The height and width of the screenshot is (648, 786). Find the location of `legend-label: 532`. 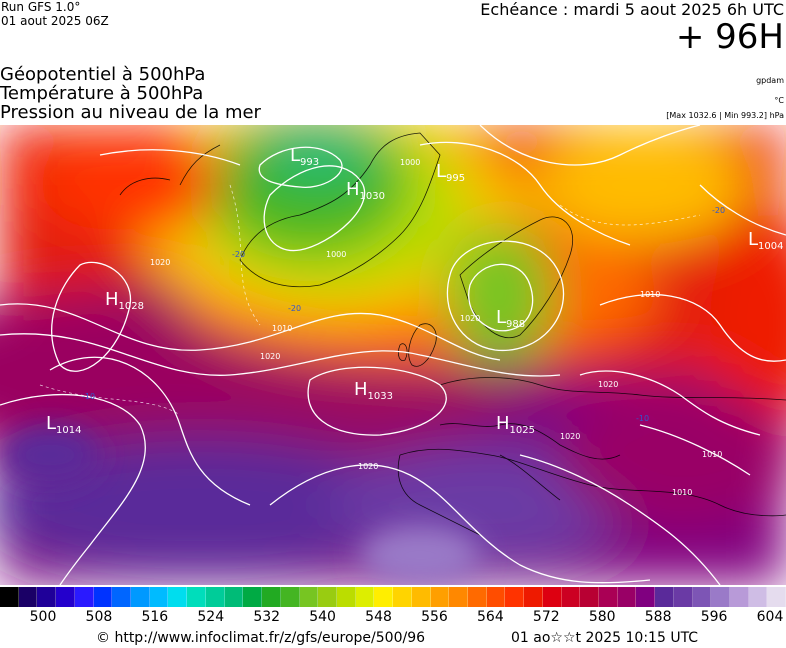

legend-label: 532 is located at coordinates (267, 617).